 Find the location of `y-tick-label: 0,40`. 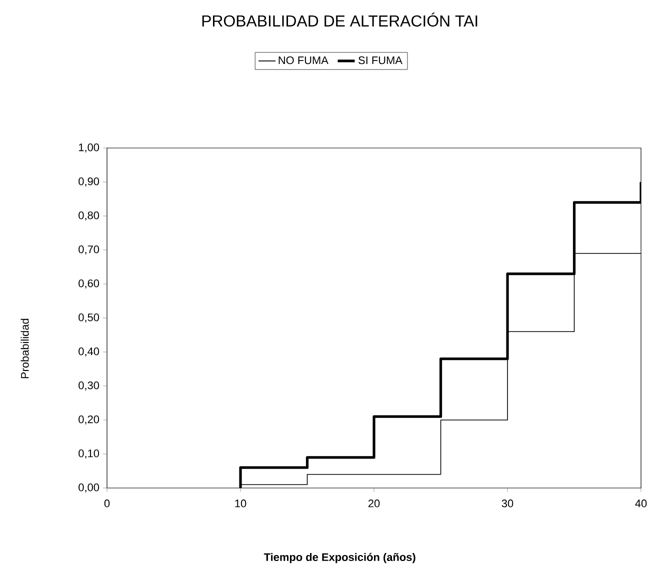

y-tick-label: 0,40 is located at coordinates (89, 352).